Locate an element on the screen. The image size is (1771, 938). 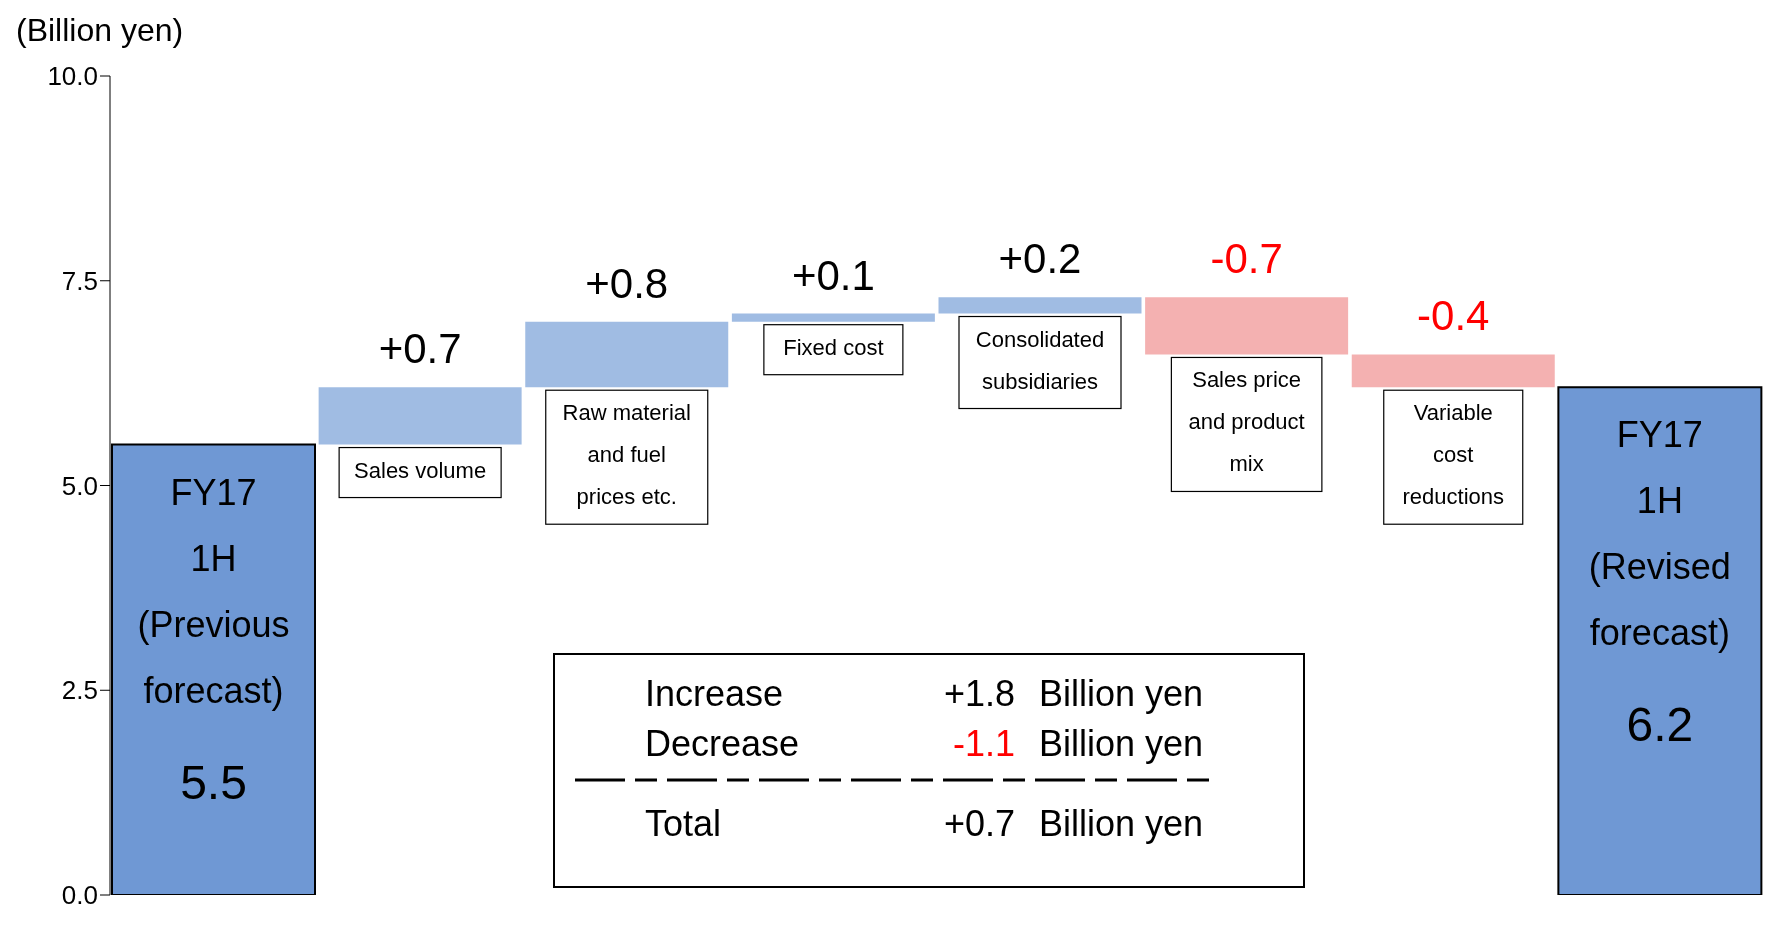
y-axis-title: (Billion yen) is located at coordinates (100, 30).